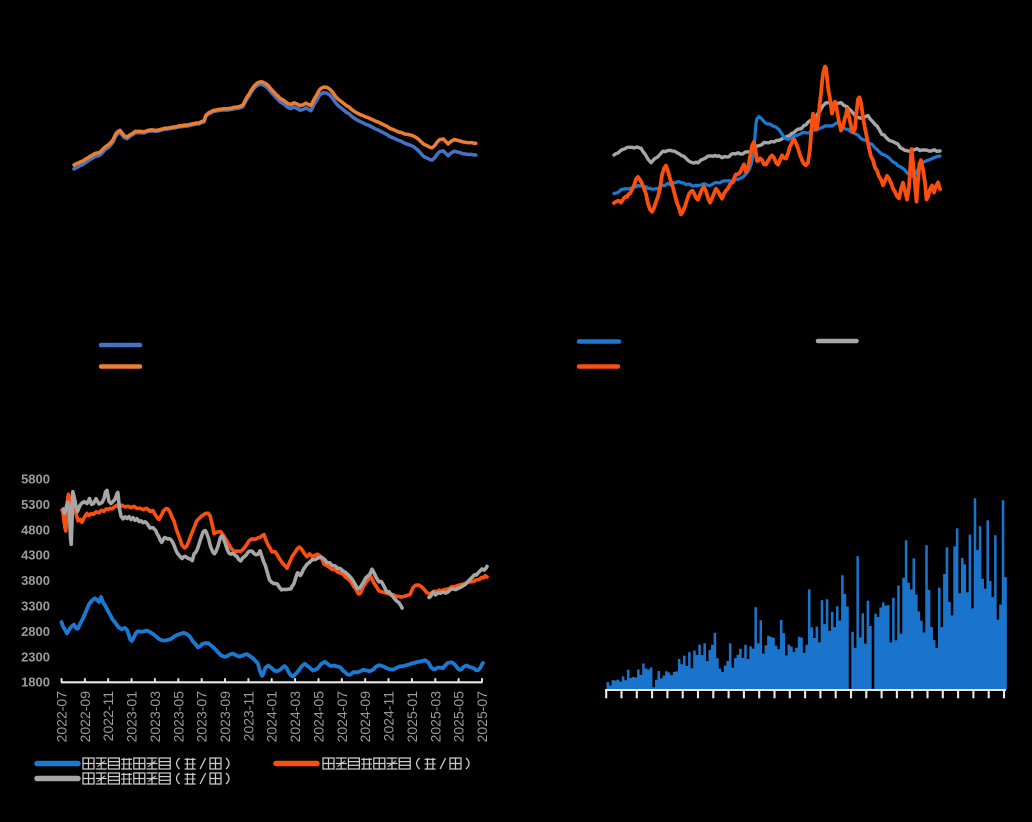  I want to click on svg-text: 2025-07, so click(482, 717).